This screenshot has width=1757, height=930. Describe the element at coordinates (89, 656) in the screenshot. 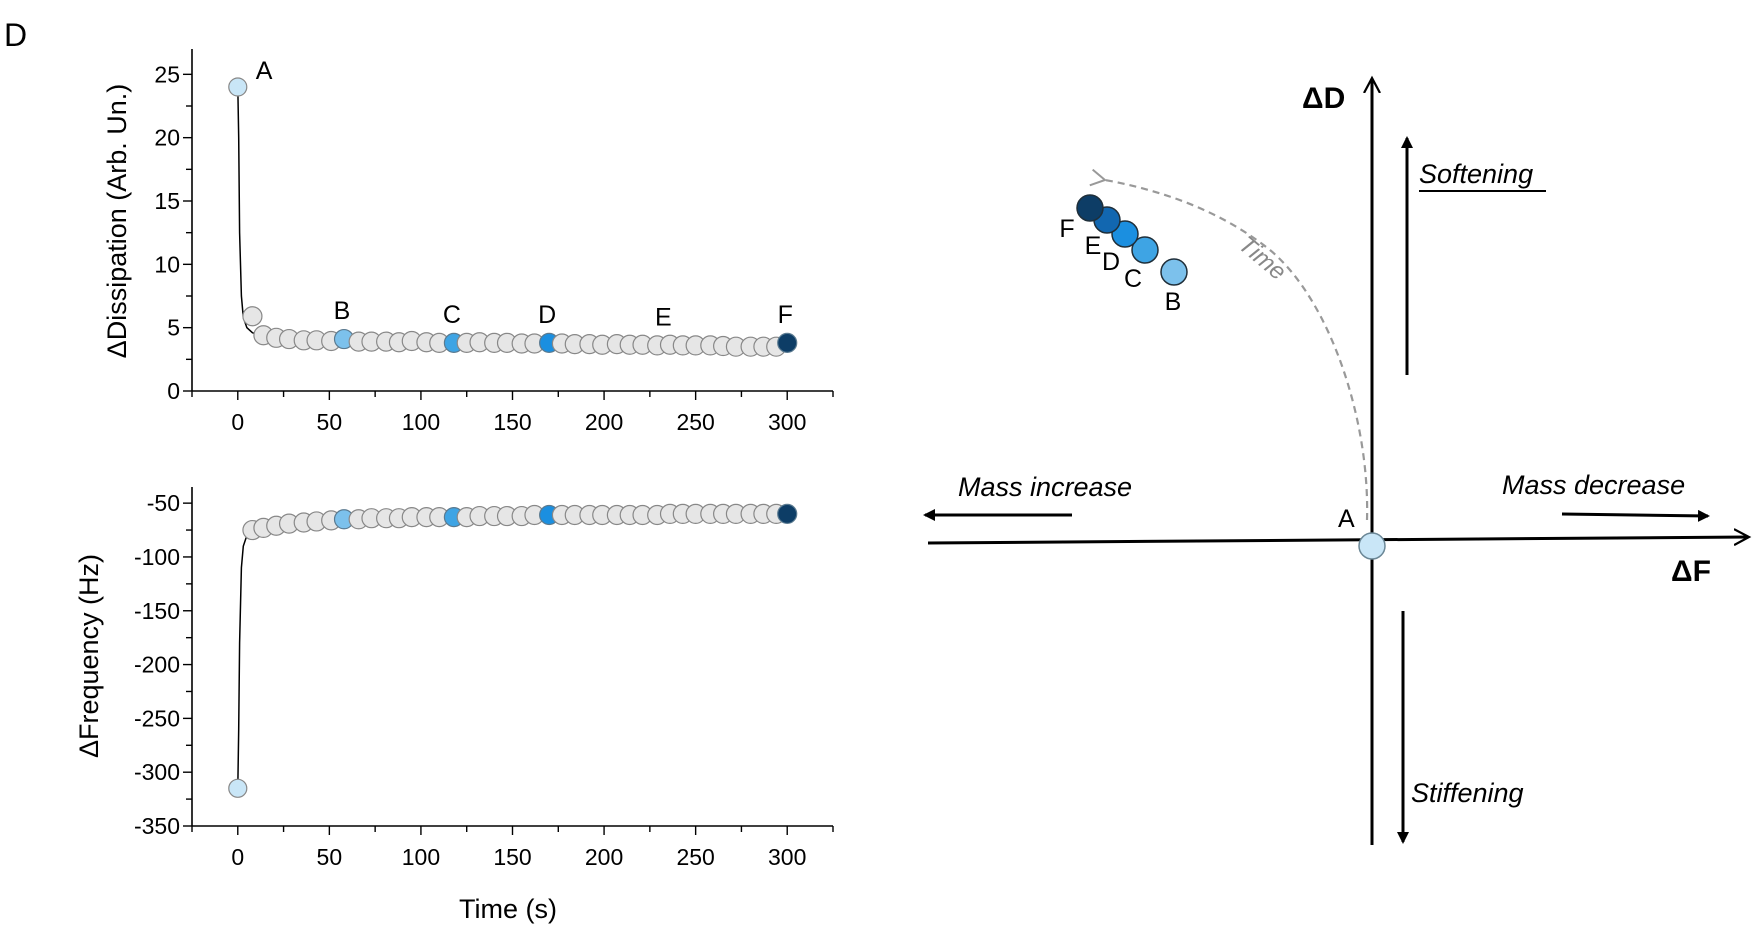

I see `frequency-y-axis-label: ΔFrequency (Hz)` at that location.